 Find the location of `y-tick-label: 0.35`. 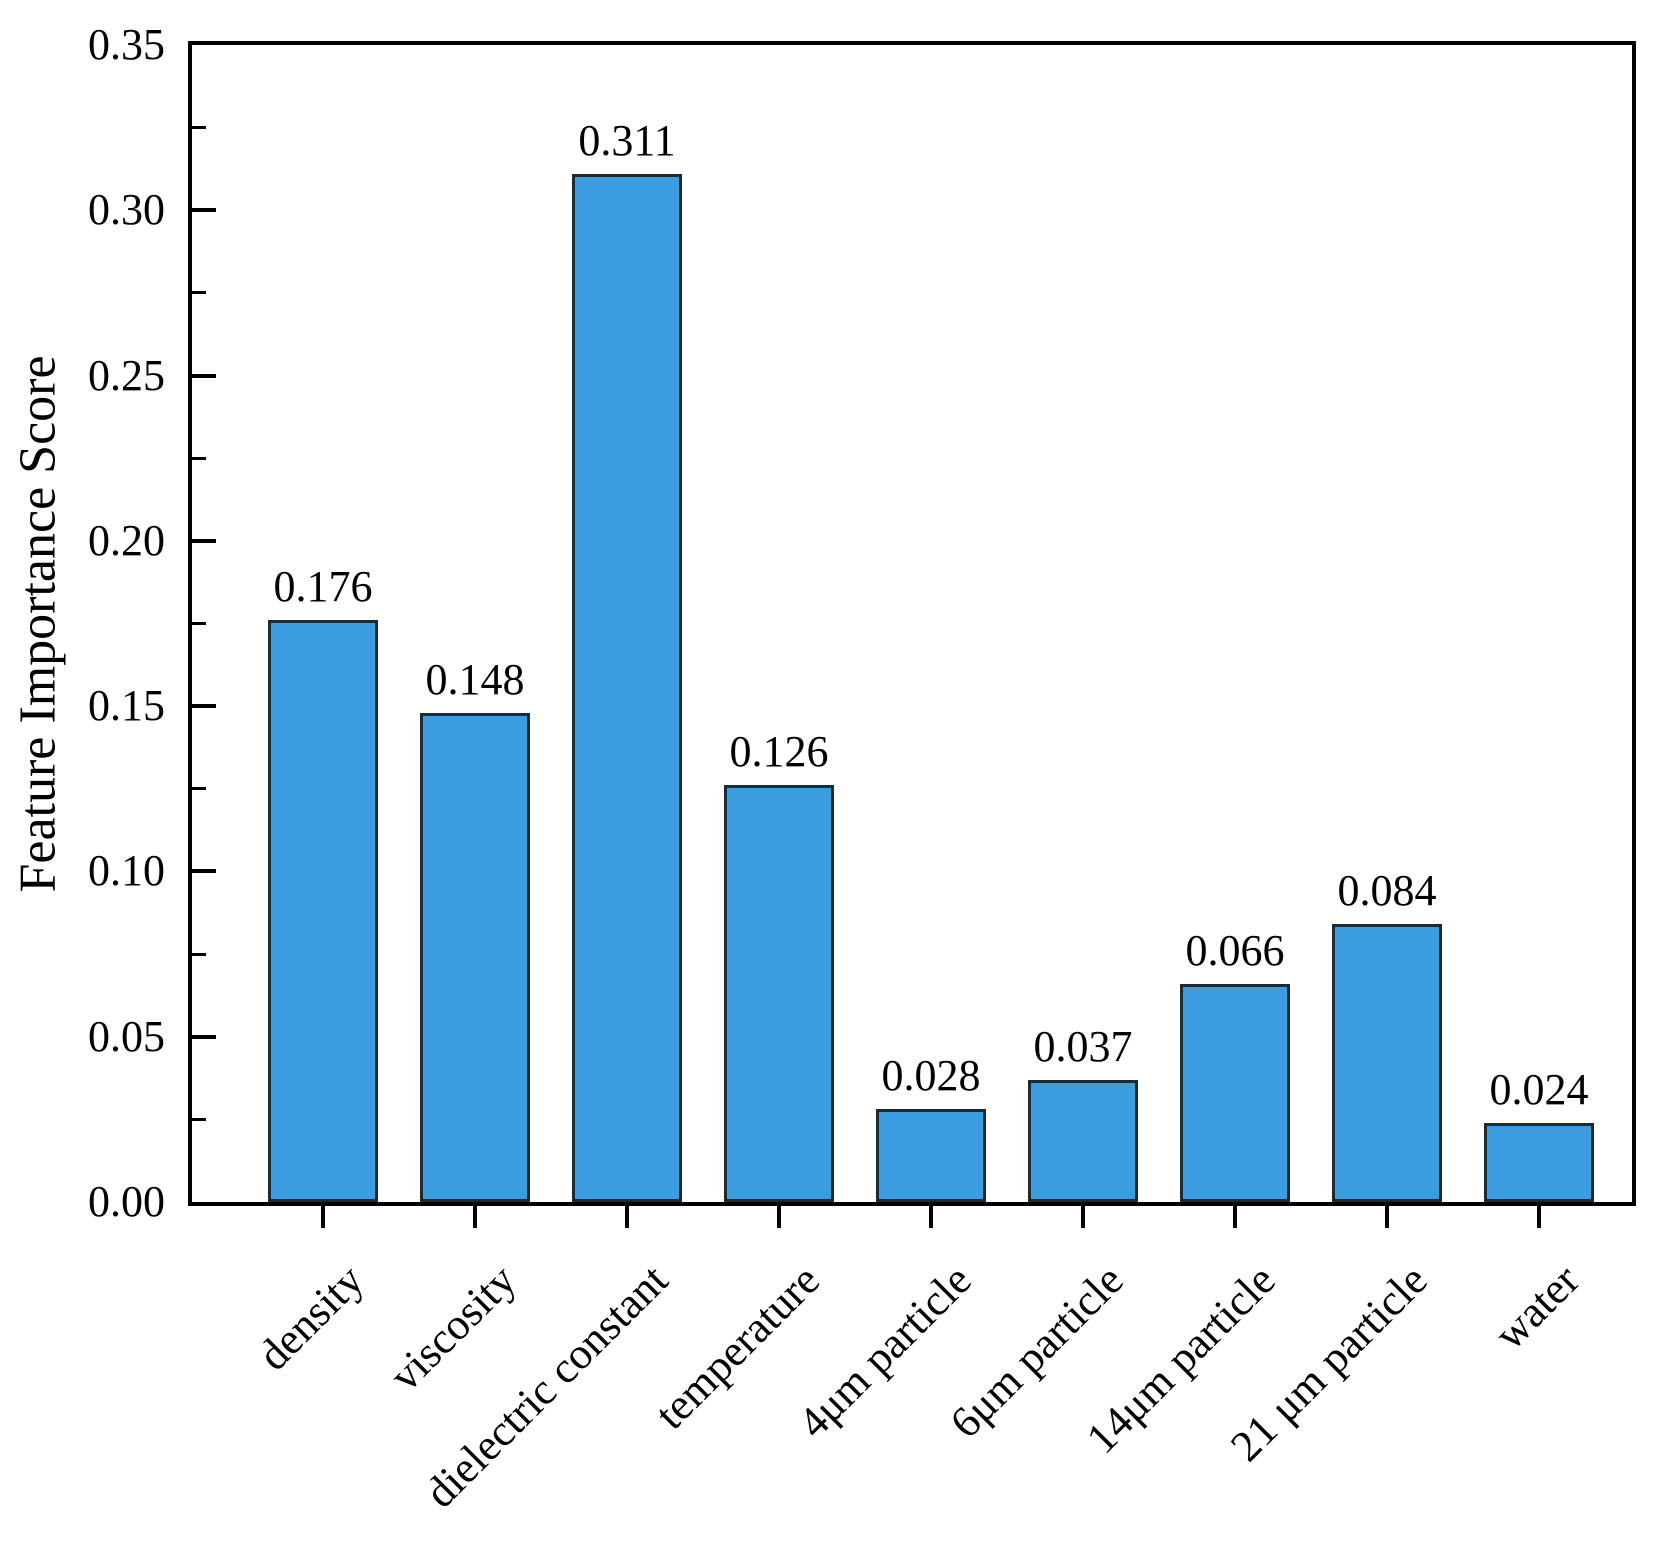

y-tick-label: 0.35 is located at coordinates (126, 44).